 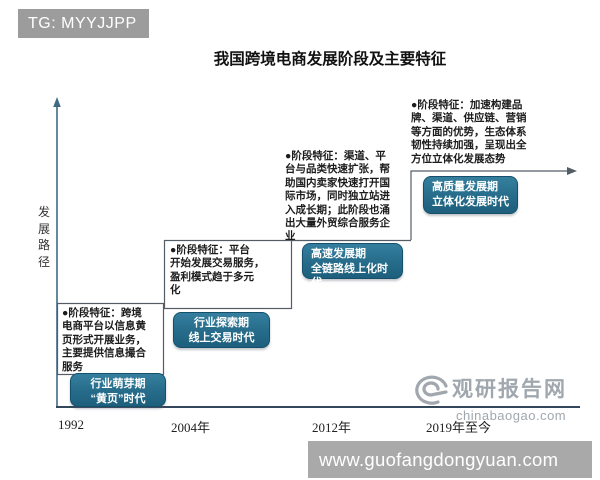 What do you see at coordinates (511, 415) in the screenshot?
I see `watermark-site-url: chinabaogao.com` at bounding box center [511, 415].